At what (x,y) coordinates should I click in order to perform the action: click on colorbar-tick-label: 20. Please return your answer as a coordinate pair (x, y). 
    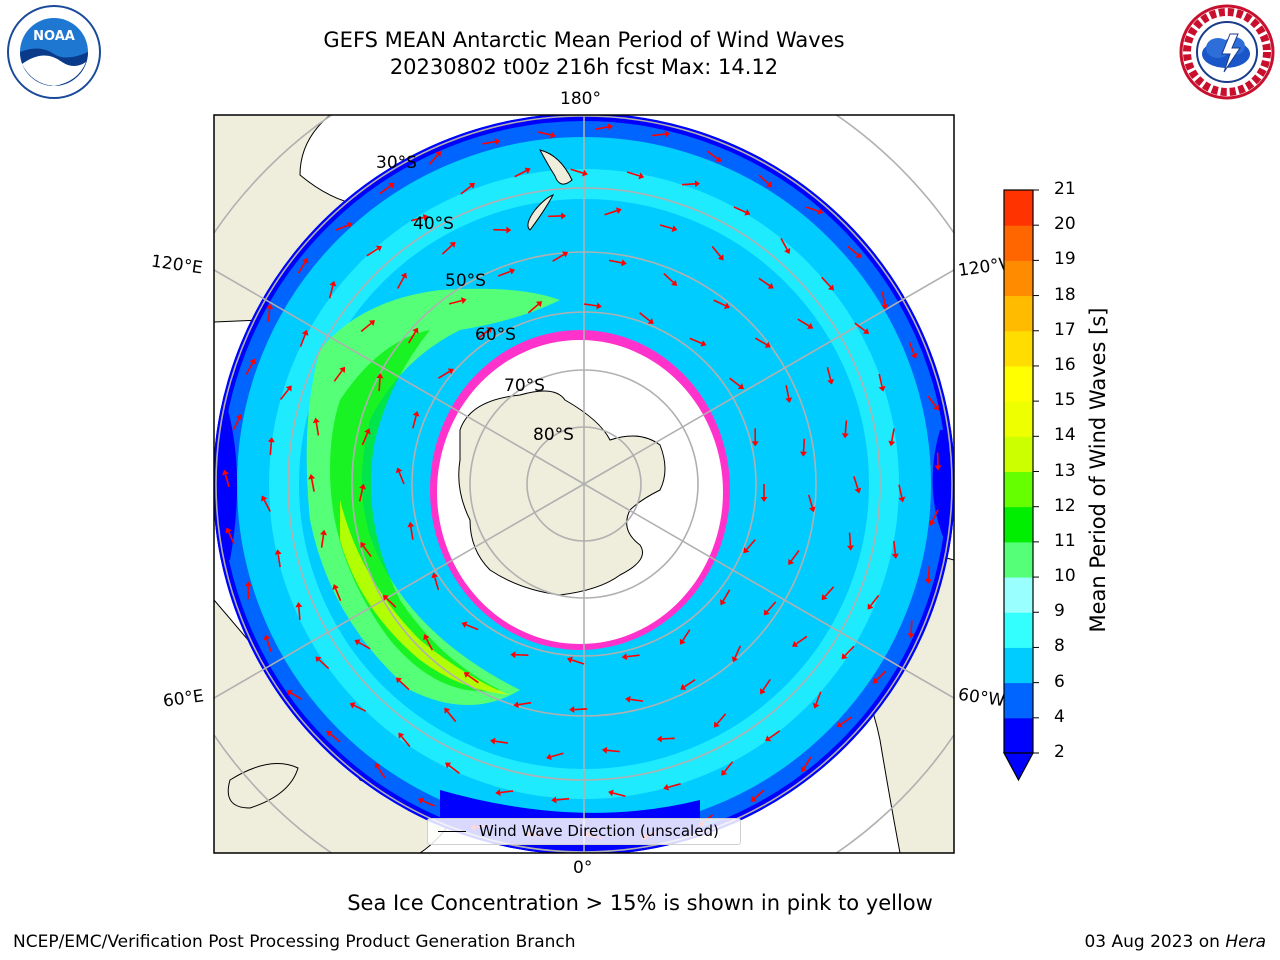
    Looking at the image, I should click on (1065, 224).